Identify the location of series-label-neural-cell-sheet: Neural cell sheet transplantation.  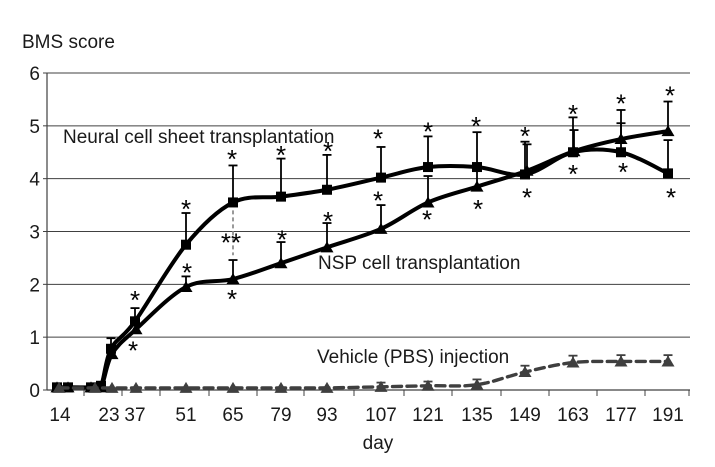
(199, 137).